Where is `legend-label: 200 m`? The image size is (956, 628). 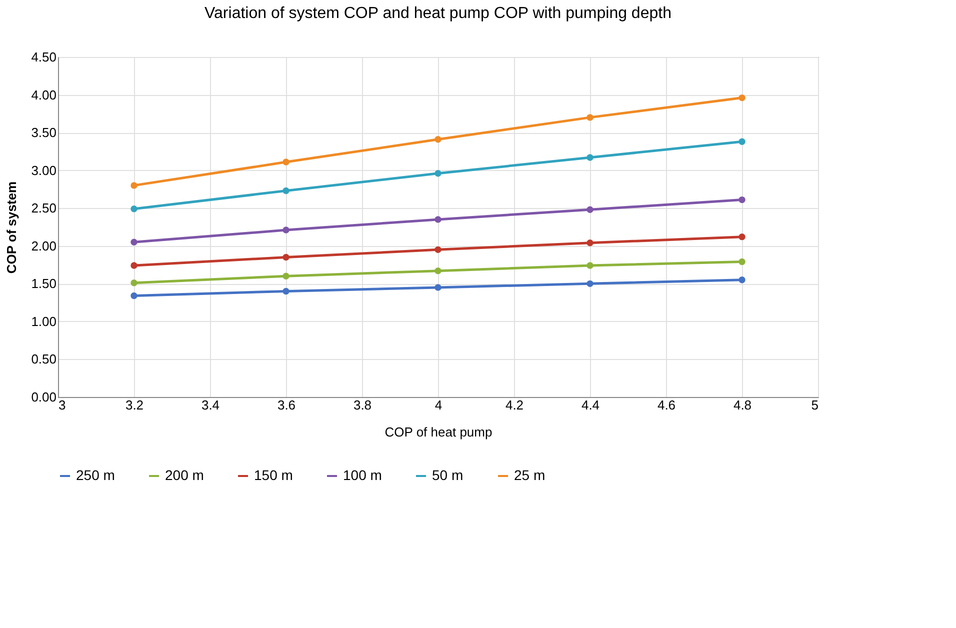 legend-label: 200 m is located at coordinates (184, 475).